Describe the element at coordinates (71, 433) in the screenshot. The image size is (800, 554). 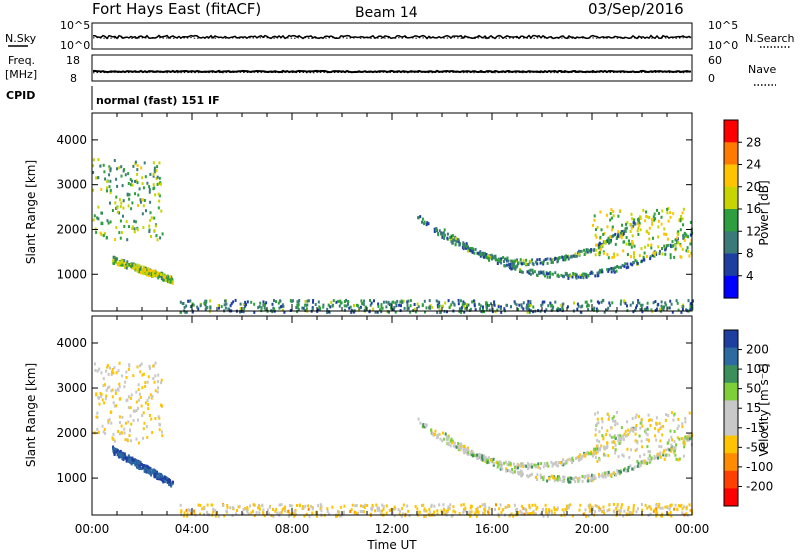
I see `y-tick-label: 2000` at that location.